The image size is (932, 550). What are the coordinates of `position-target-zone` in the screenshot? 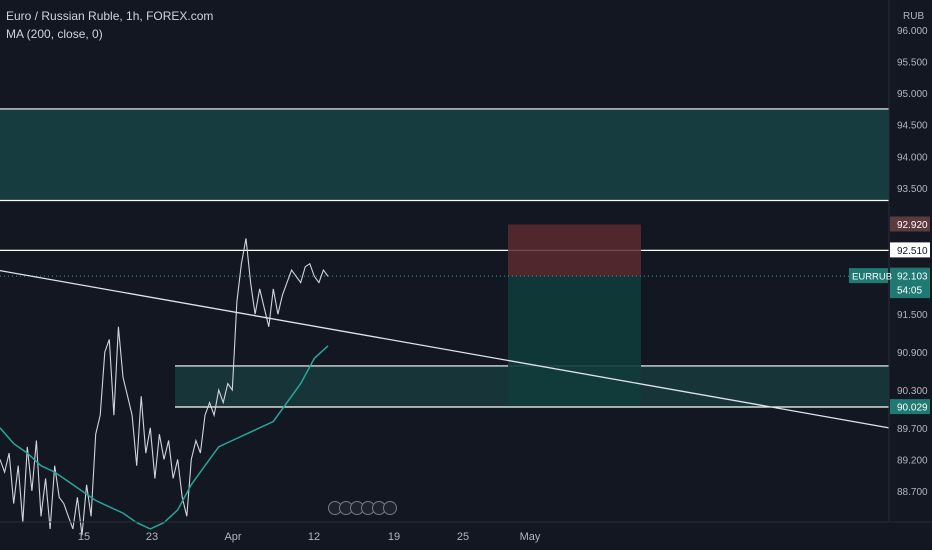 It's located at (574, 341).